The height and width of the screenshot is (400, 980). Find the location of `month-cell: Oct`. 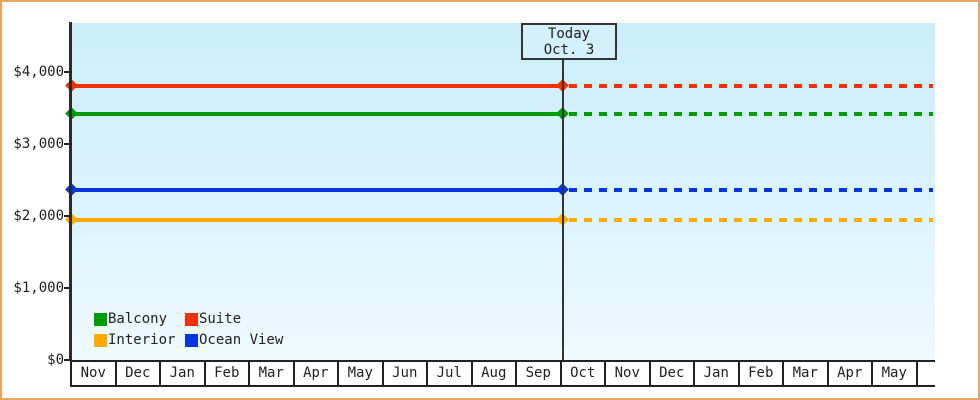

month-cell: Oct is located at coordinates (584, 373).